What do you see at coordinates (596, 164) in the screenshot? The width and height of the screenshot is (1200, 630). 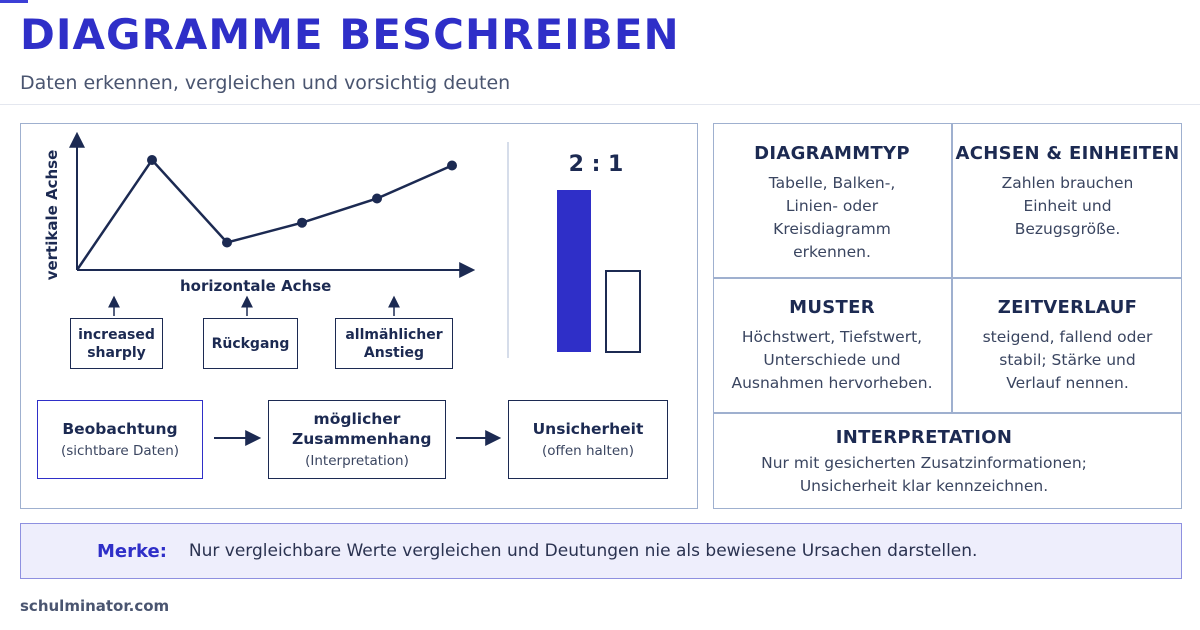 I see `ratio-label: 2 : 1` at bounding box center [596, 164].